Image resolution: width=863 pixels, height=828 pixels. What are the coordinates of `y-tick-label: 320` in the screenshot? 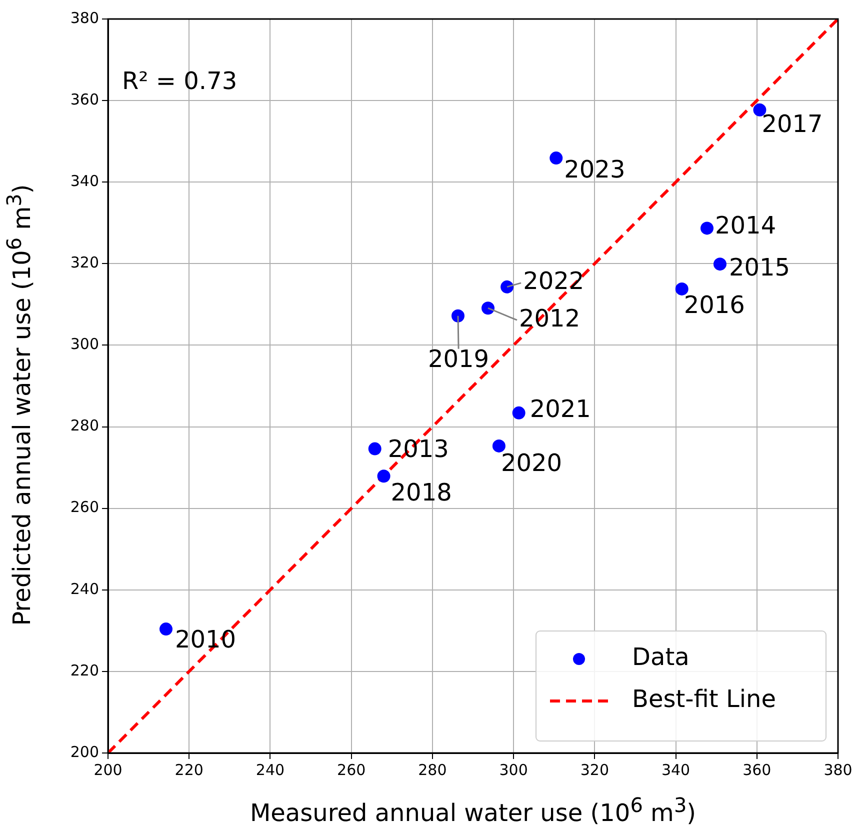 It's located at (84, 263).